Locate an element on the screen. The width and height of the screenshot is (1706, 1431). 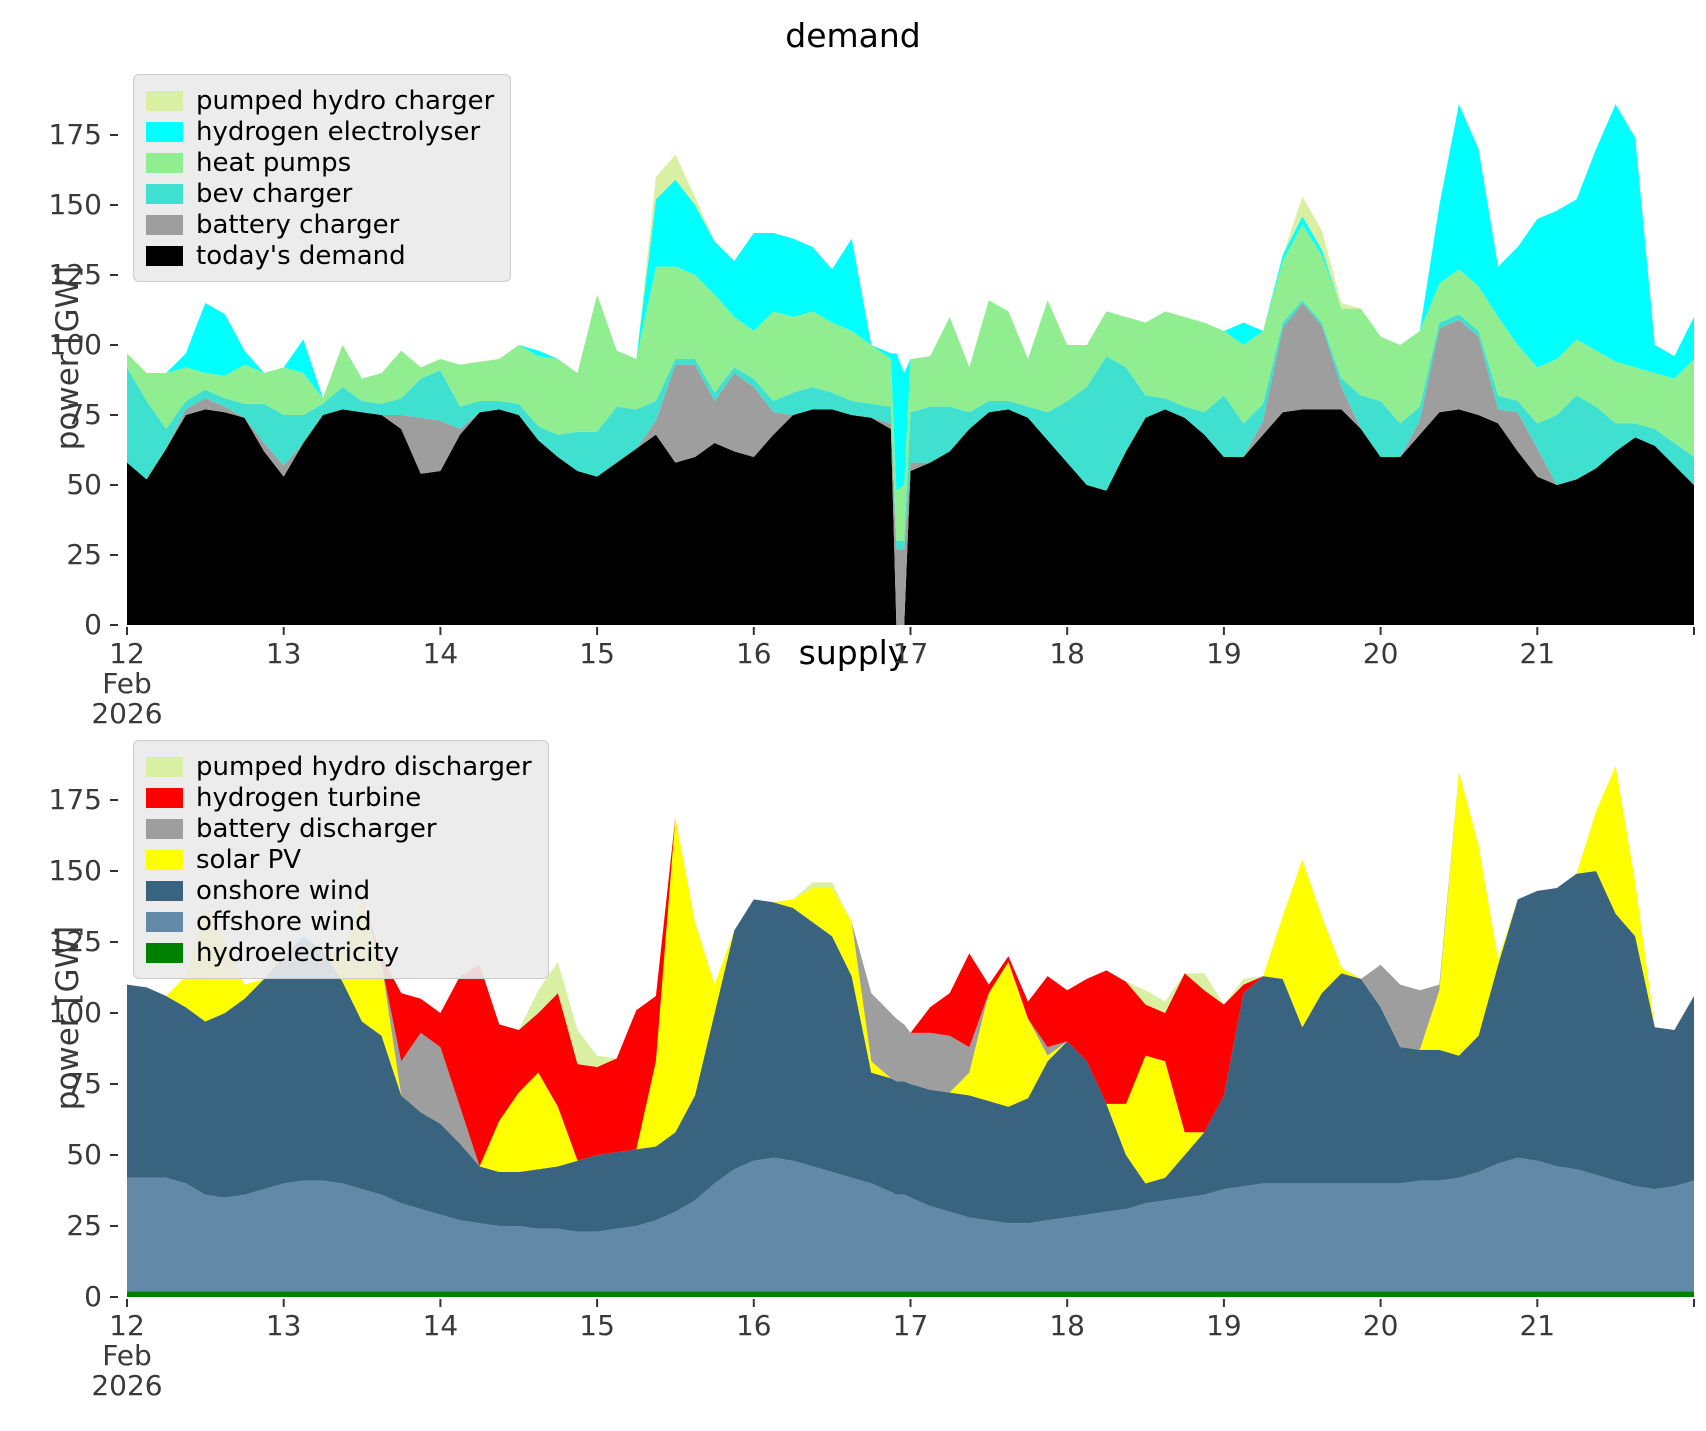
legend-item-supply-4: onshore wind is located at coordinates (339, 890).